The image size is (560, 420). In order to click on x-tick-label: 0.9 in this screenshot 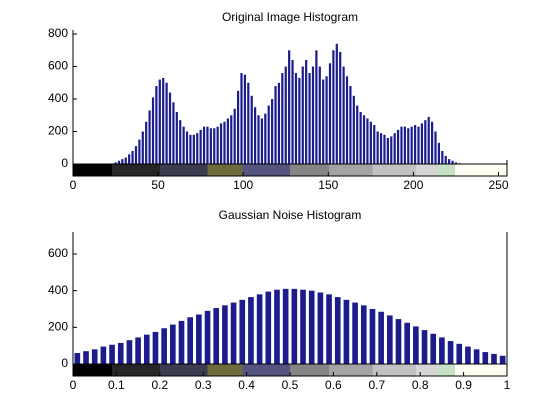, I will do `click(463, 385)`.